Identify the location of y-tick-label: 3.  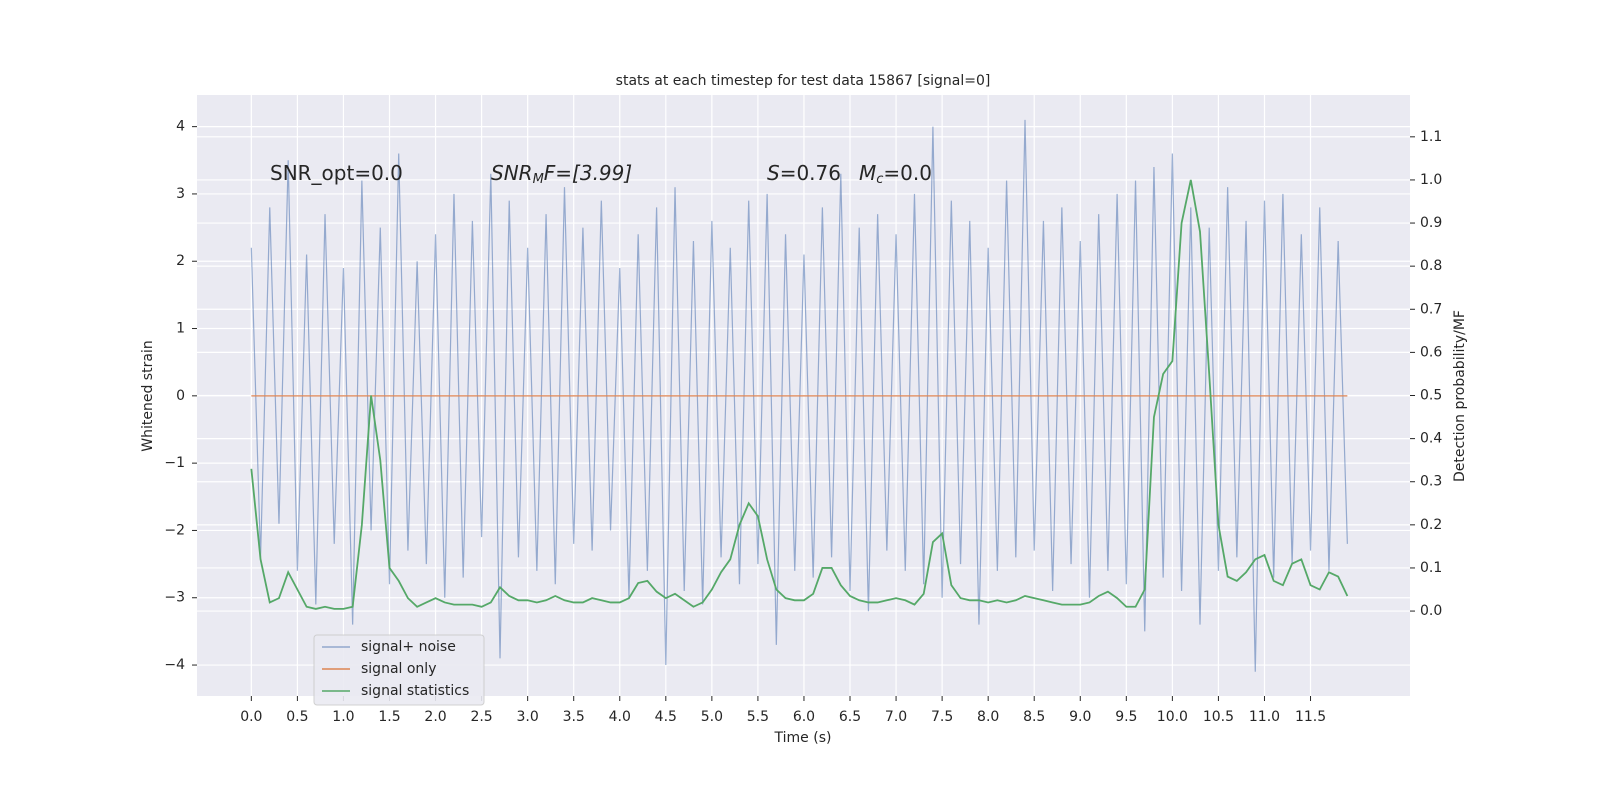
(180, 194).